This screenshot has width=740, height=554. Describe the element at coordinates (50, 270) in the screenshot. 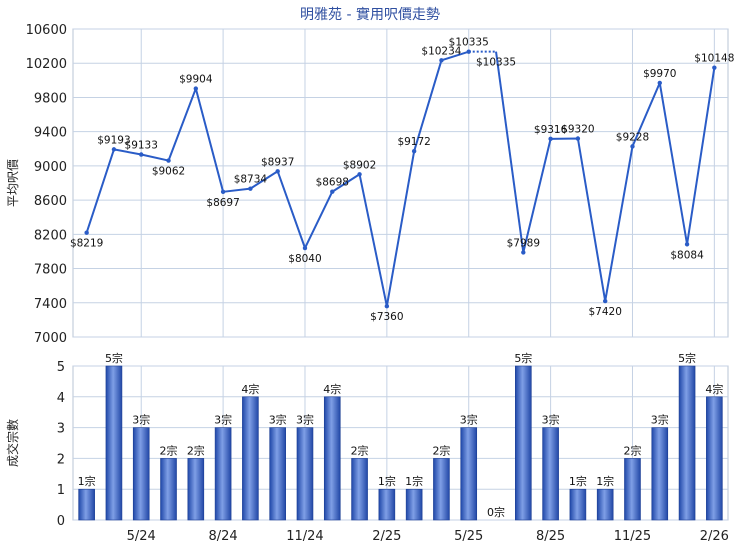

I see `line-y-tick-label: 7800` at that location.